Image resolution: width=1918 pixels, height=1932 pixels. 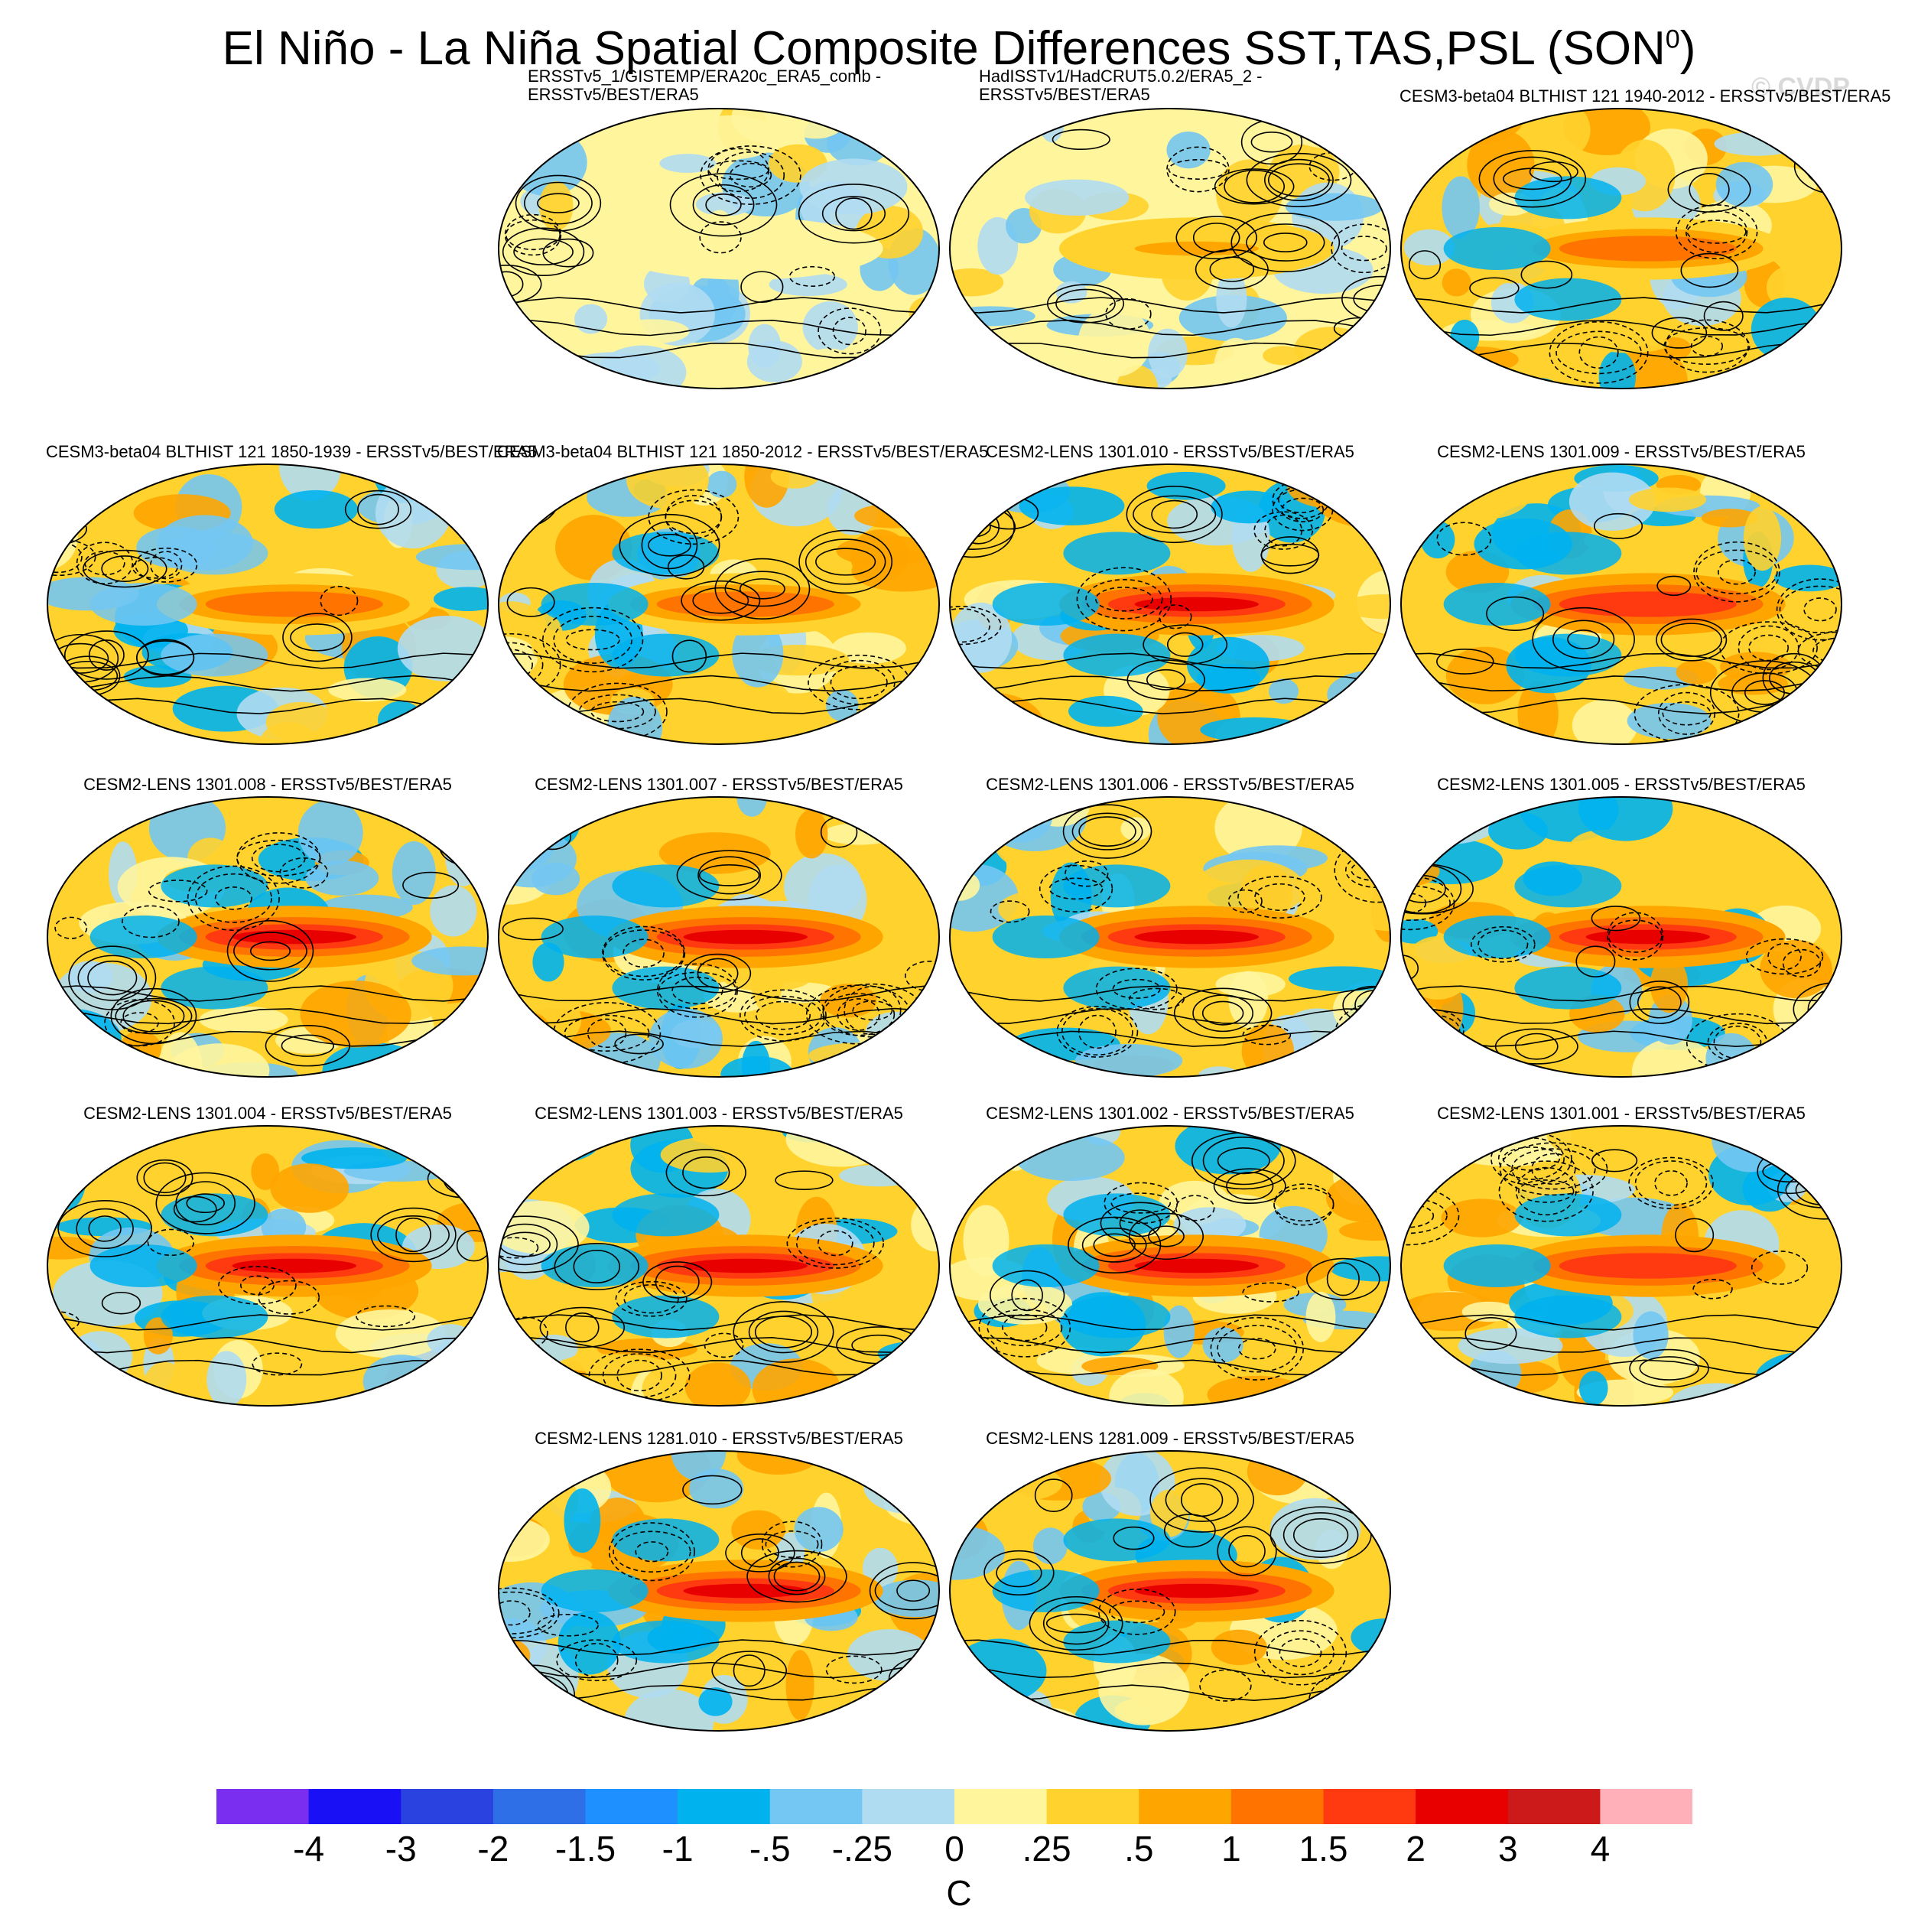 What do you see at coordinates (1621, 795) in the screenshot?
I see `panel-title: CESM2-LENS 1301.005 - ERSSTv5/BEST/ERA5` at bounding box center [1621, 795].